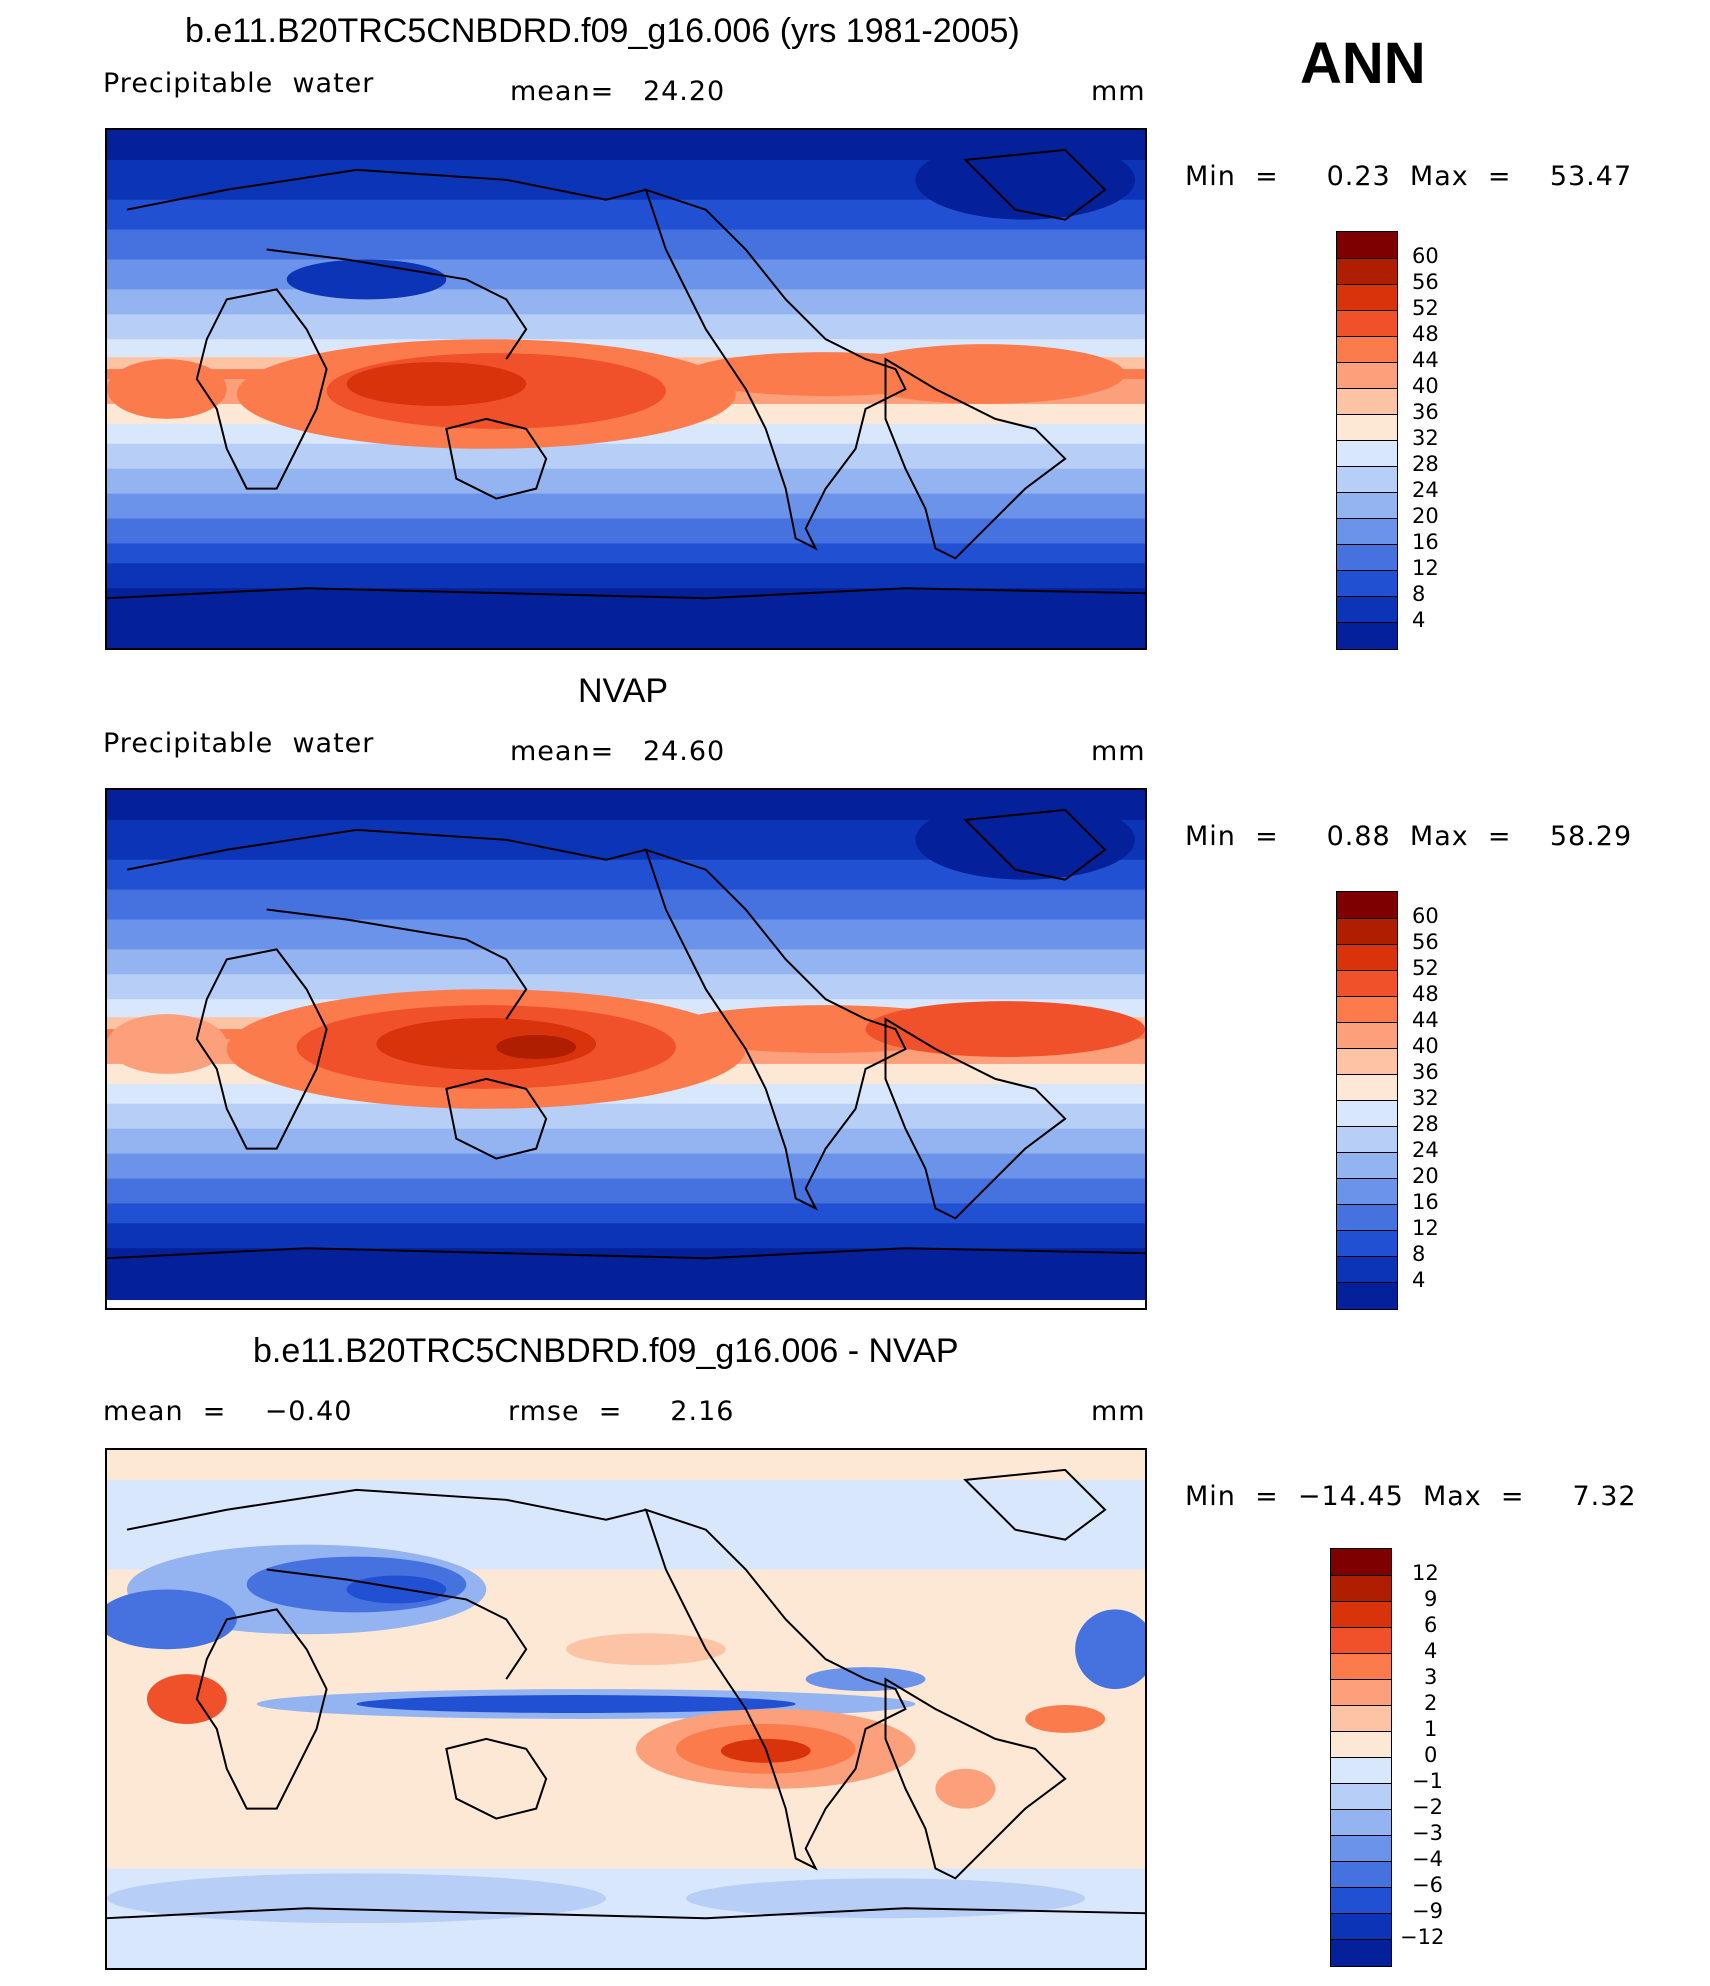  Describe the element at coordinates (1118, 751) in the screenshot. I see `panel-2-units-label: mm` at that location.